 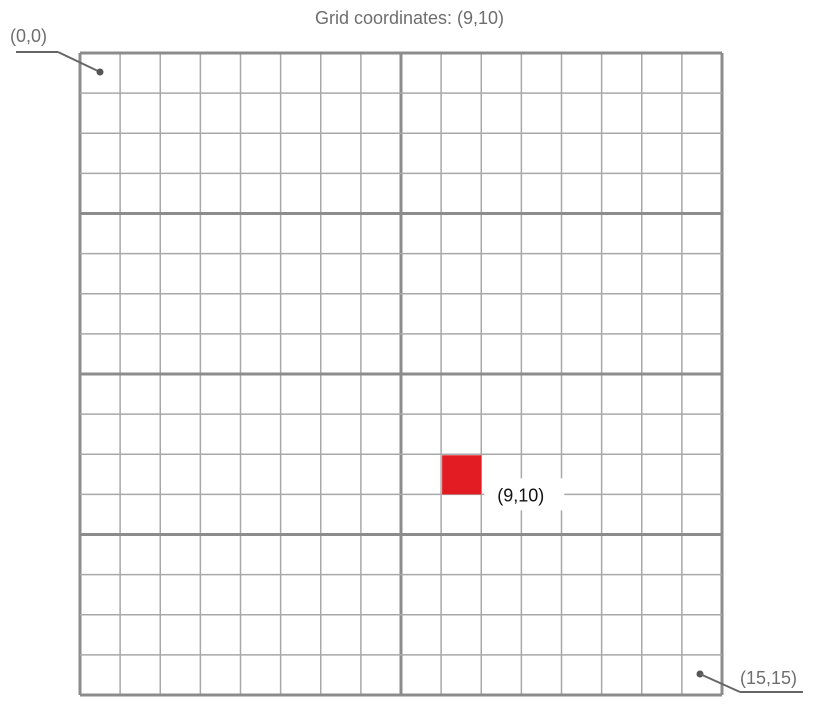 What do you see at coordinates (768, 678) in the screenshot?
I see `end-label: (15,15)` at bounding box center [768, 678].